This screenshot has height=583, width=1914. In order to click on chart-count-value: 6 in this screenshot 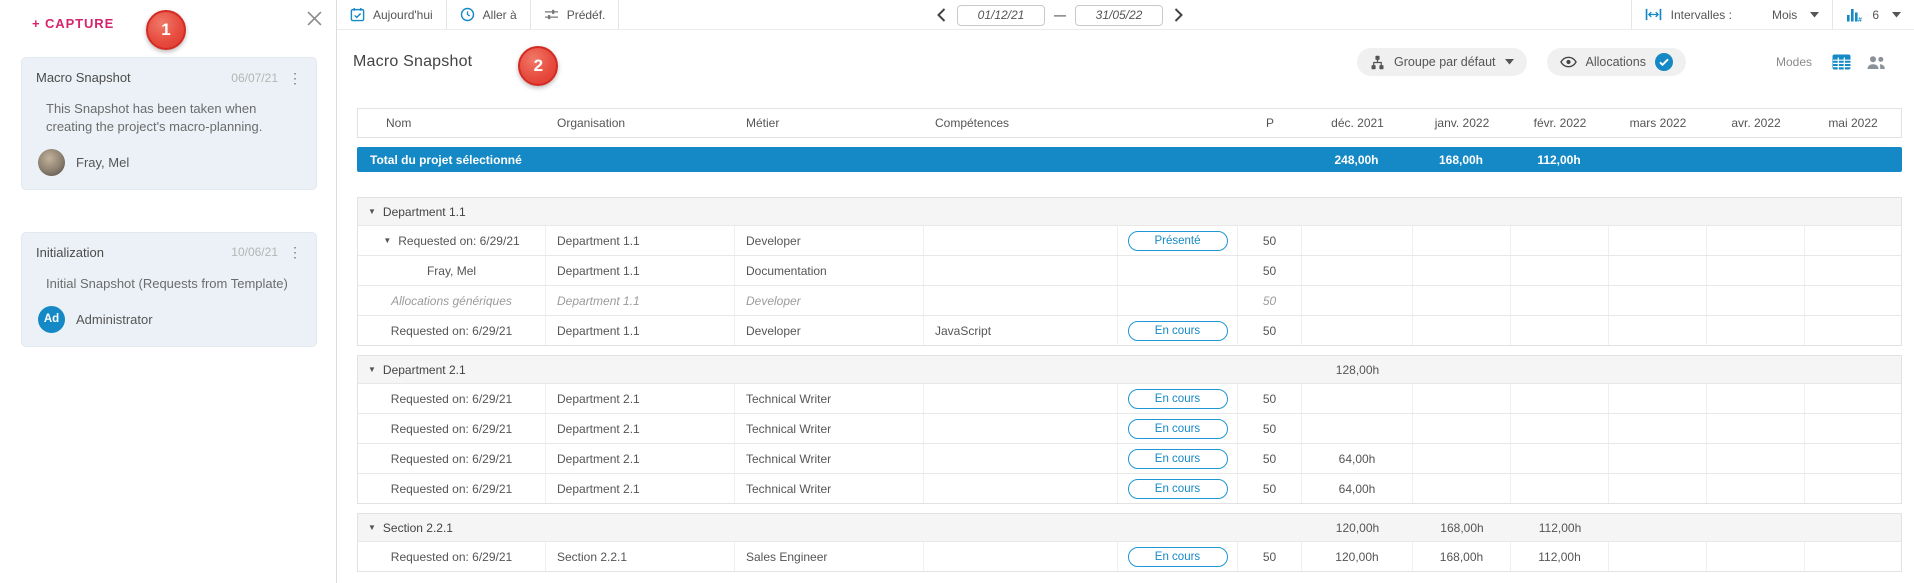, I will do `click(1875, 14)`.